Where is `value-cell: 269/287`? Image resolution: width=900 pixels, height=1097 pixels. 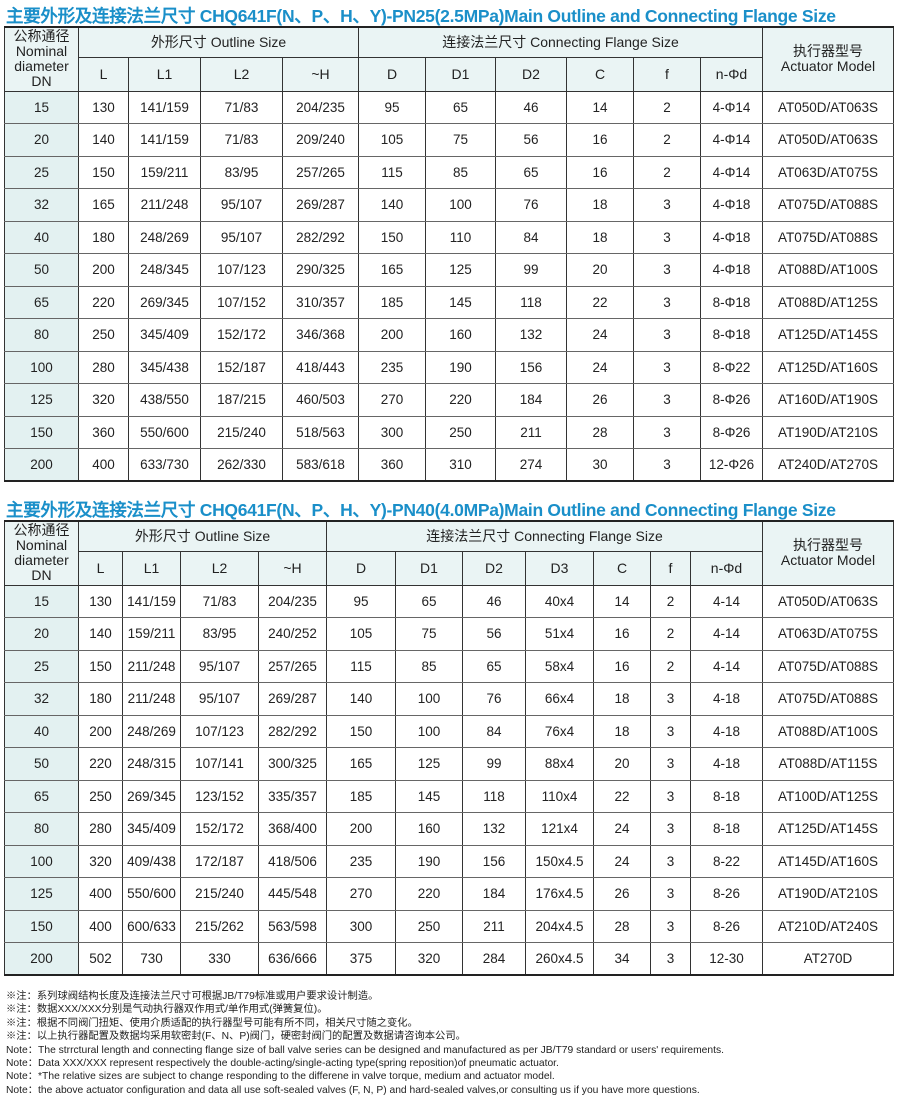 value-cell: 269/287 is located at coordinates (320, 205).